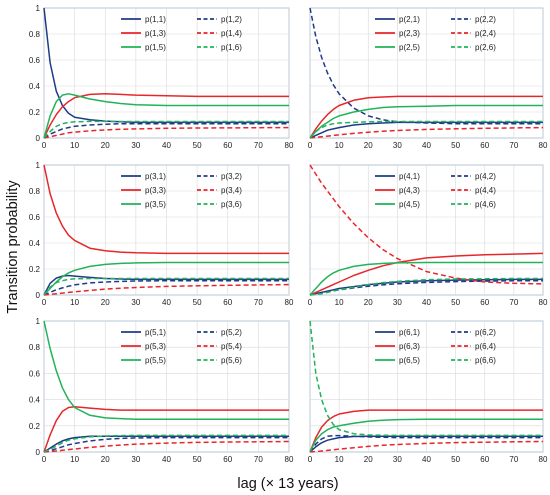 Image resolution: width=550 pixels, height=495 pixels. I want to click on series-line-p(1,2), so click(166, 130).